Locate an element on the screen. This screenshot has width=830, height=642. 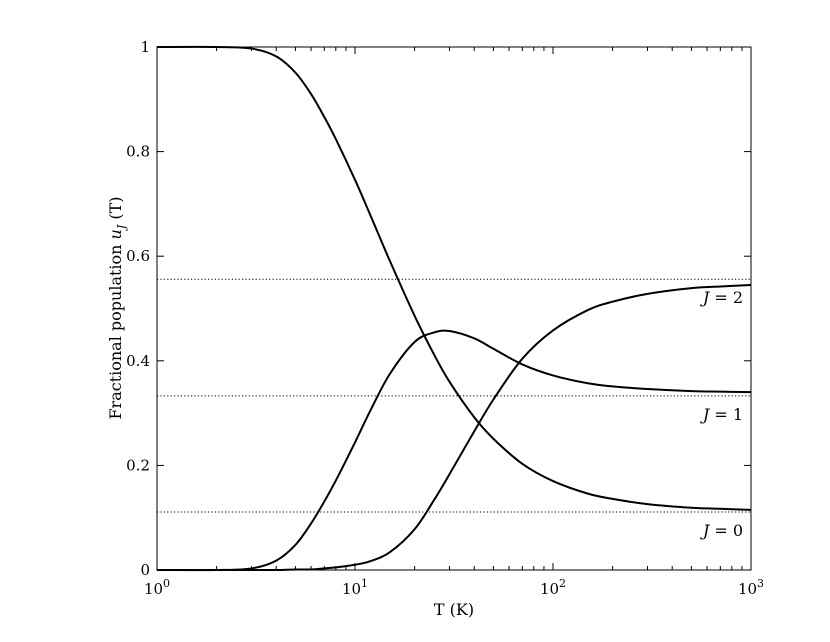
x-tick-labels: 10⁰ 10¹ 10² 10³ is located at coordinates (454, 587).